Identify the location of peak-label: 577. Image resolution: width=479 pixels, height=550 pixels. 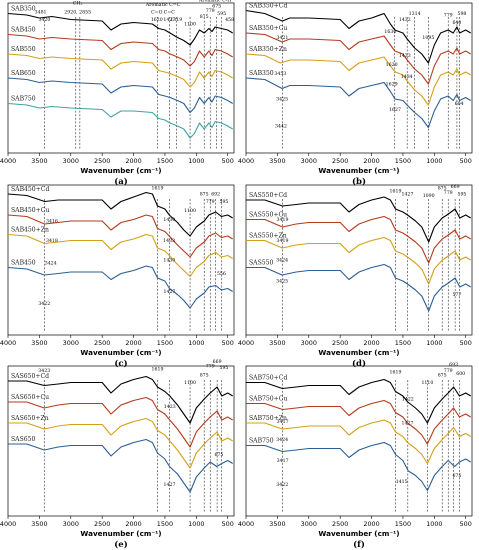
(456, 295).